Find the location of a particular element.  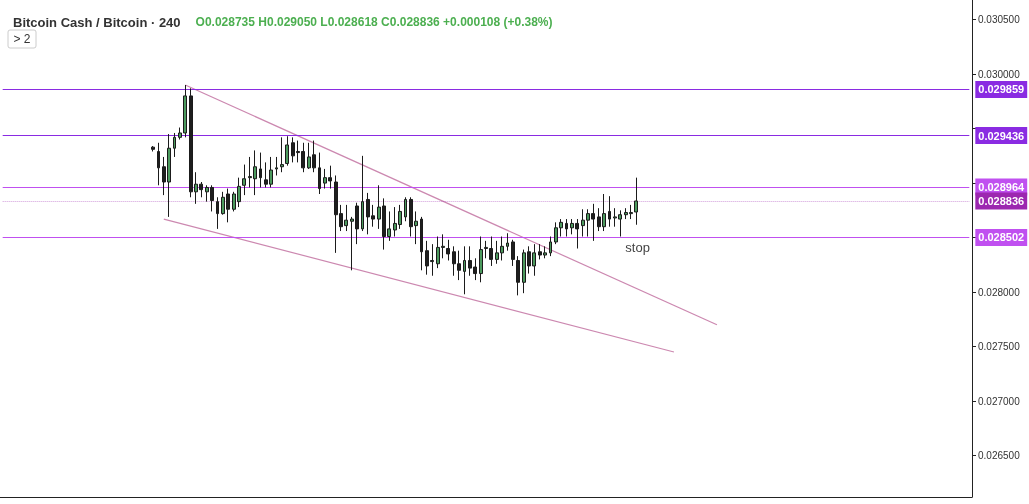

text: Bitcoin Cash / Bitcoin · 240 is located at coordinates (97, 22).